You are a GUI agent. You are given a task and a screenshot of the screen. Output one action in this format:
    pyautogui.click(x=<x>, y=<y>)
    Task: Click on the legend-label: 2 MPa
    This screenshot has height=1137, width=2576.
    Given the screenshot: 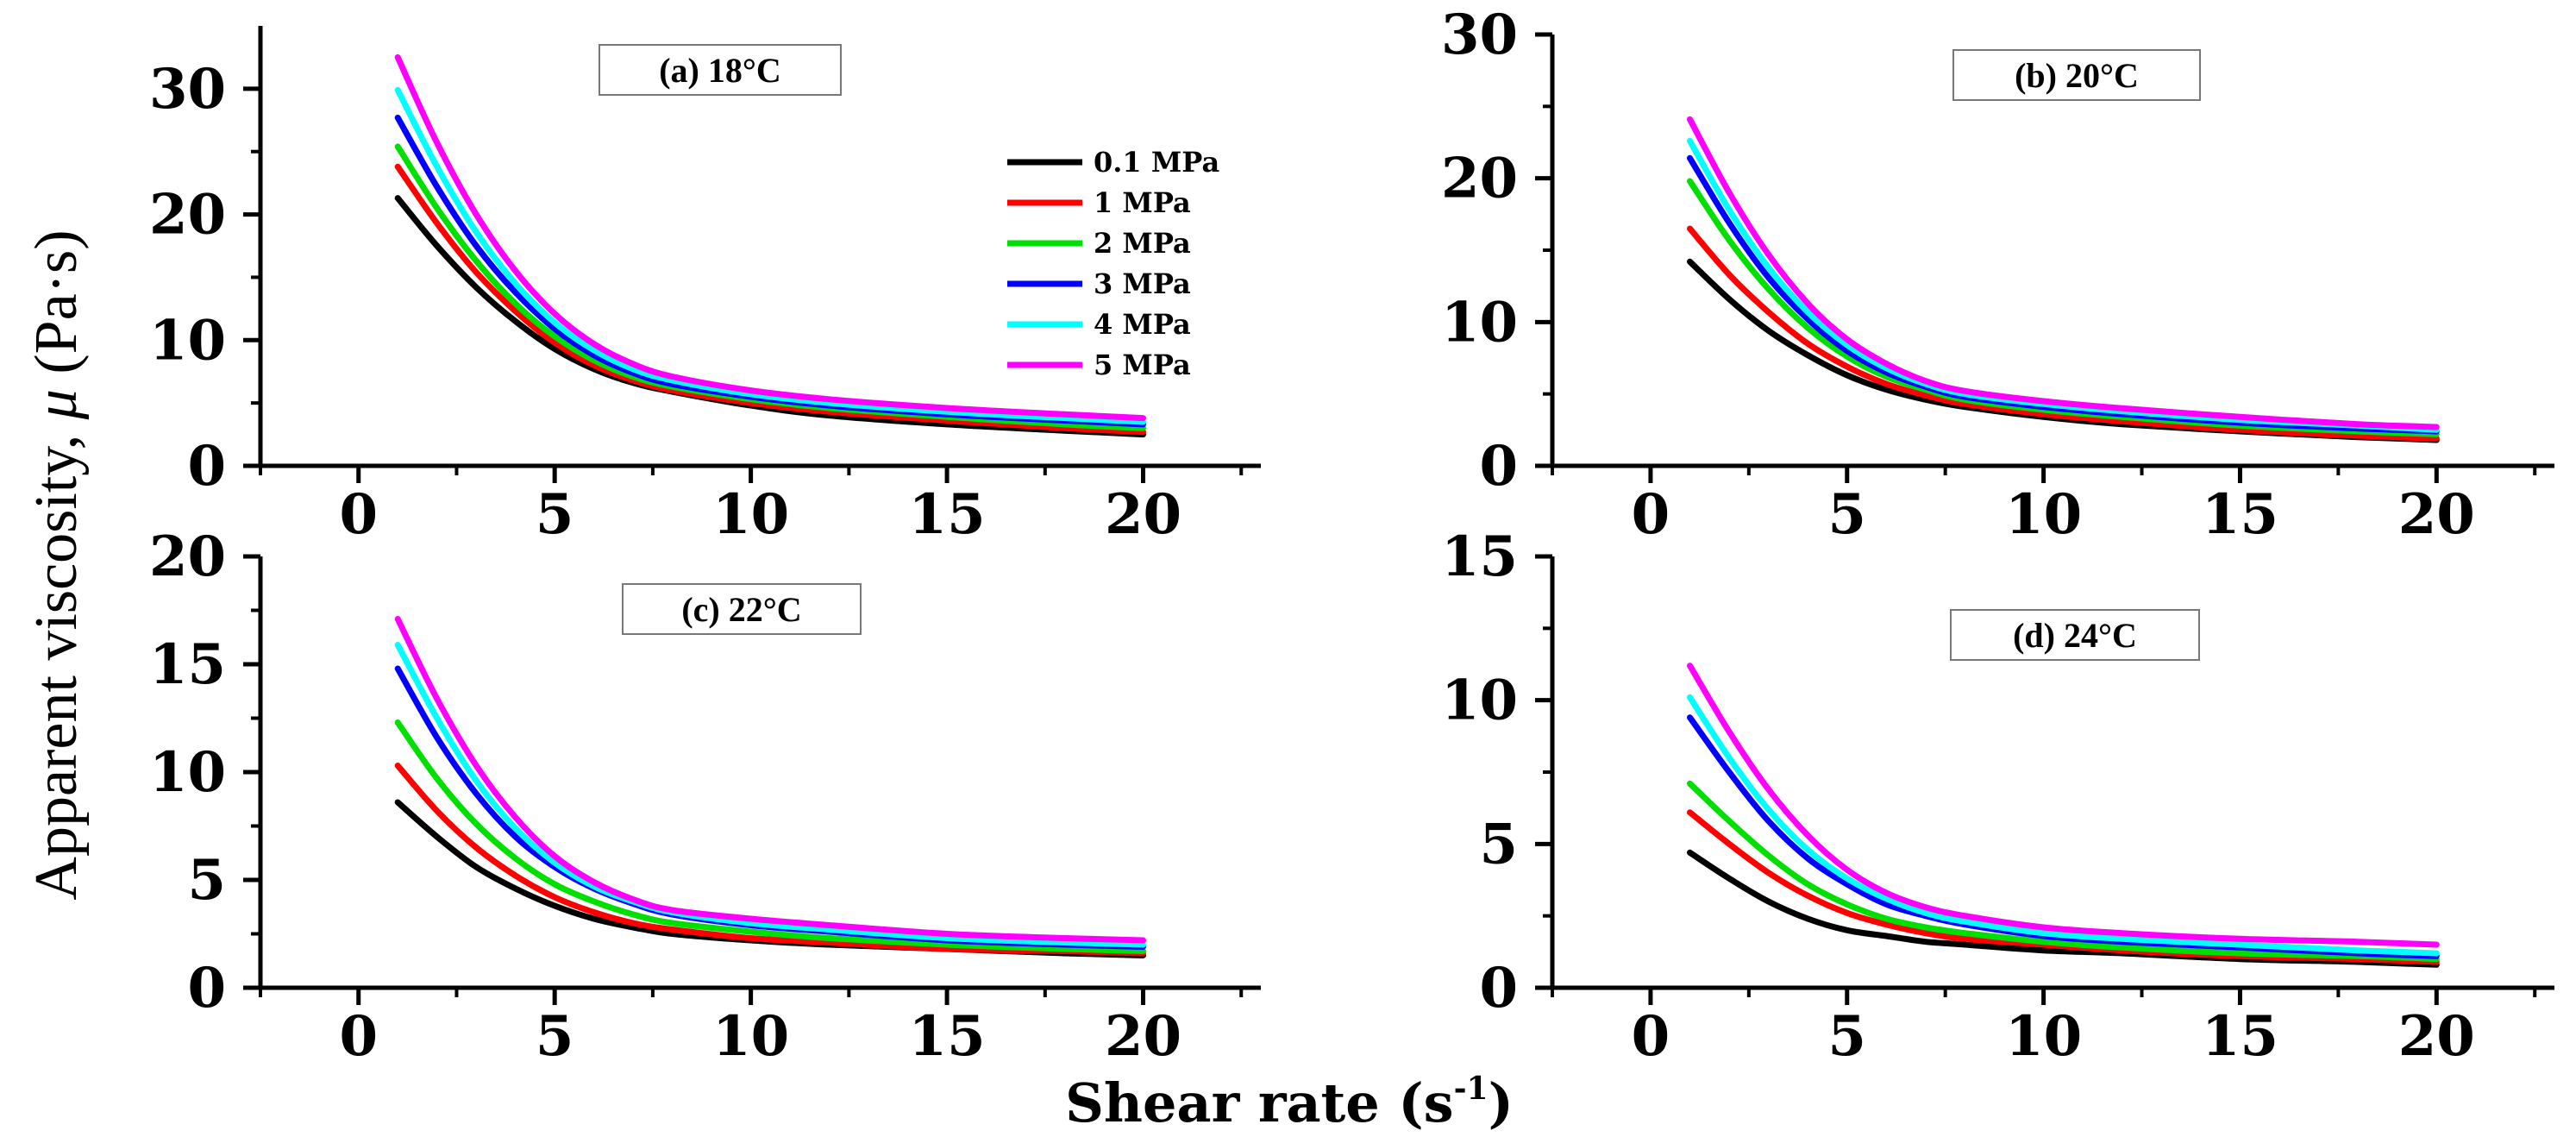 What is the action you would take?
    pyautogui.click(x=1142, y=243)
    